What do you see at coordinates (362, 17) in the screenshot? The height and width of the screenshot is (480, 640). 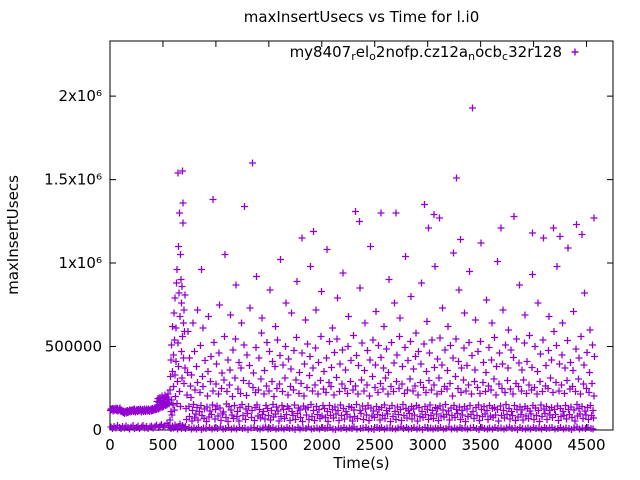 I see `chart-title: maxInsertUsecs vs Time for l.i0` at bounding box center [362, 17].